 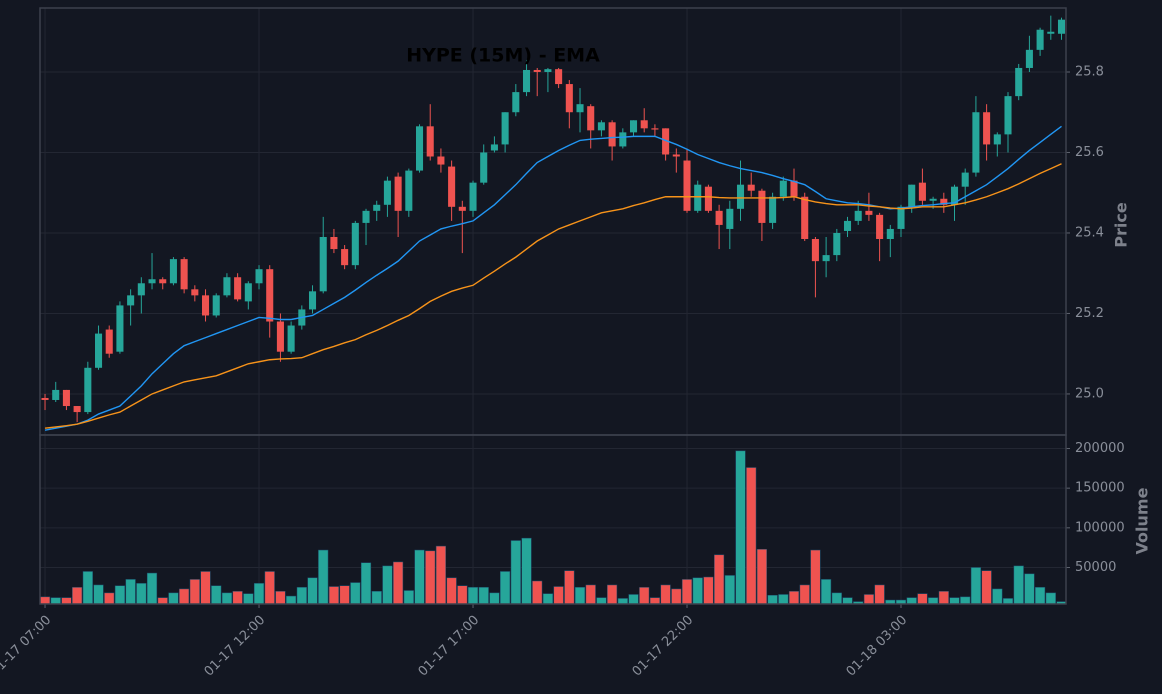 I want to click on y-tick-label: 25.0, so click(x=1089, y=393).